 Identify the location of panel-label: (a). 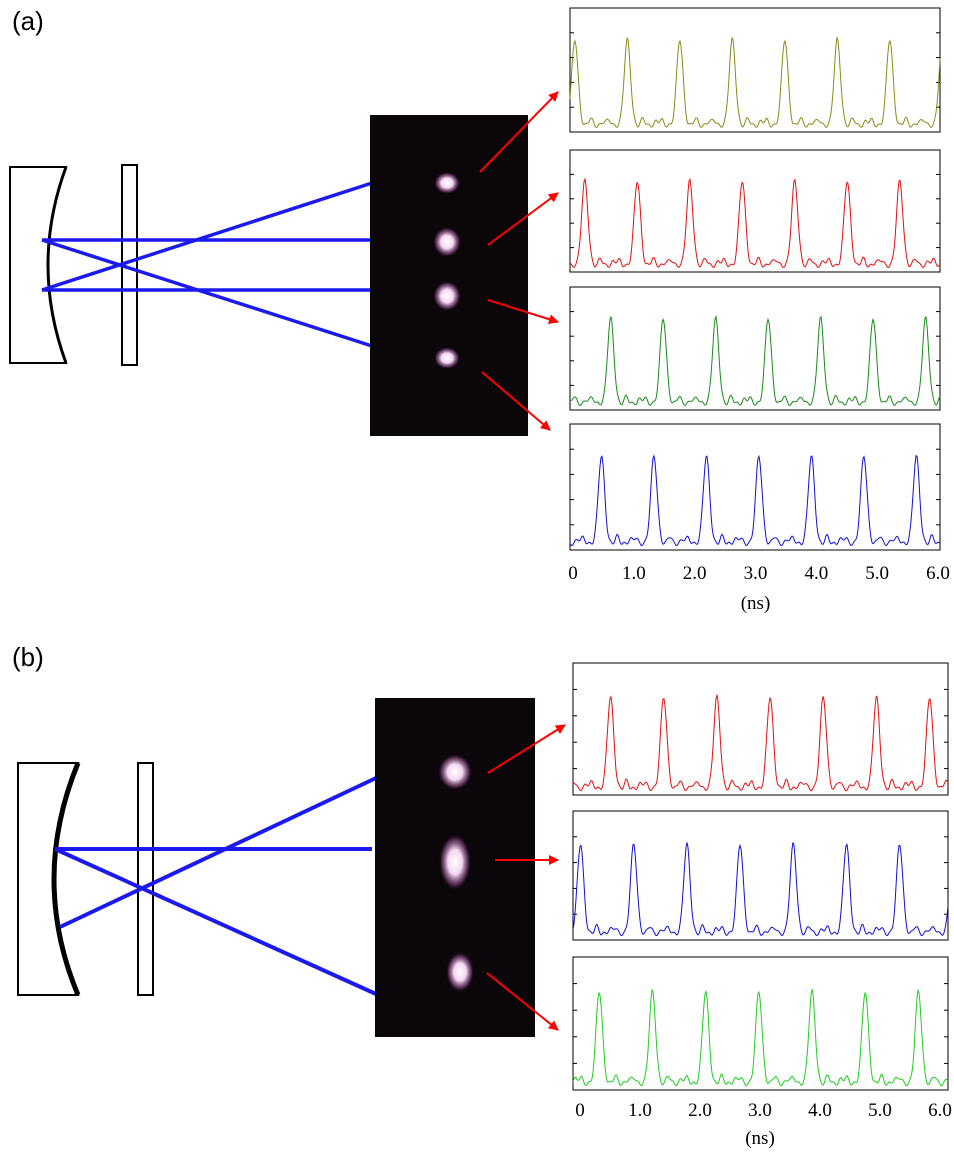
(28, 21).